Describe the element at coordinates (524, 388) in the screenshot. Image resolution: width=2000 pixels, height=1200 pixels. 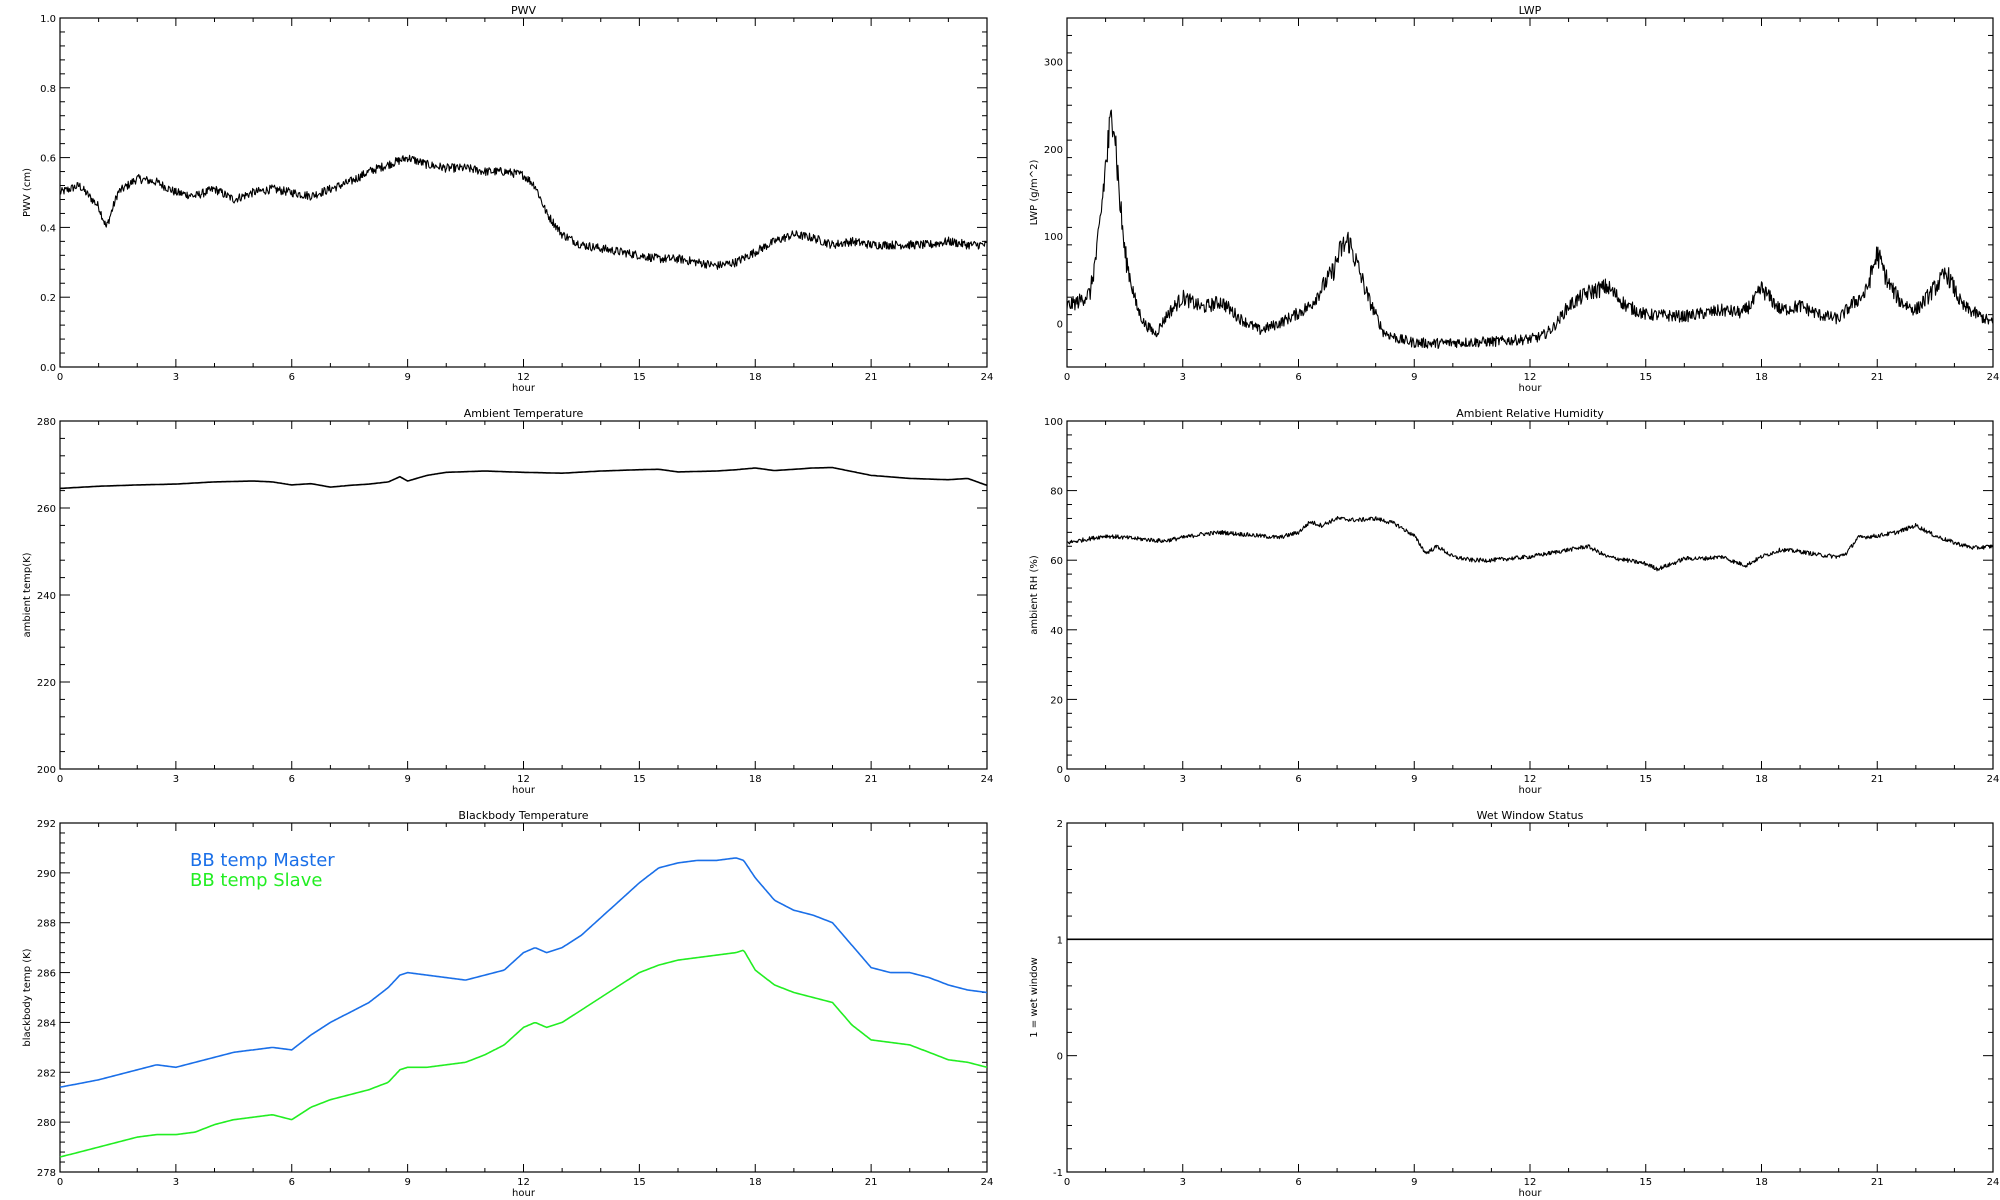
I see `pwv-x-axis-label: hour` at that location.